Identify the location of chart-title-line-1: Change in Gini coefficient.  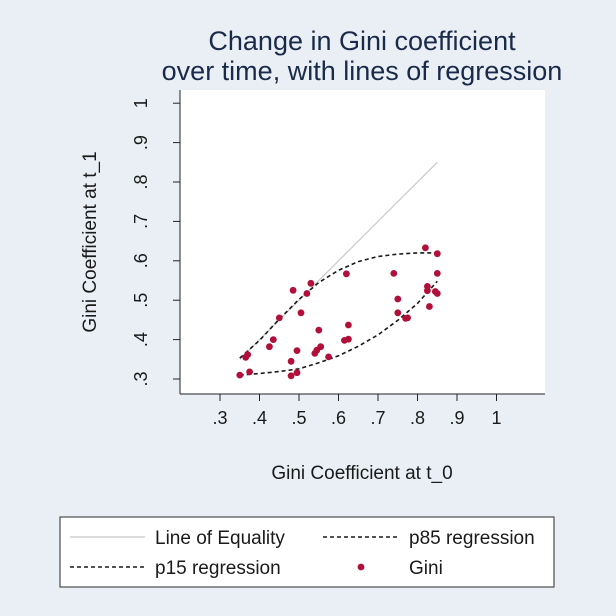
(362, 41).